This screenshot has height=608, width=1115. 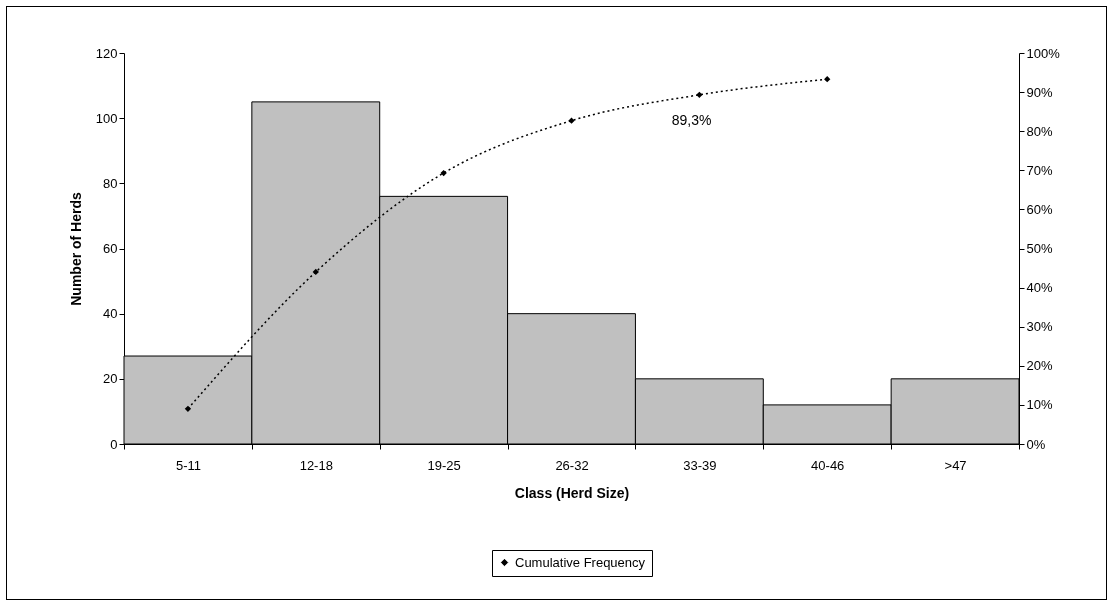 What do you see at coordinates (955, 465) in the screenshot?
I see `x-tick-label: >47` at bounding box center [955, 465].